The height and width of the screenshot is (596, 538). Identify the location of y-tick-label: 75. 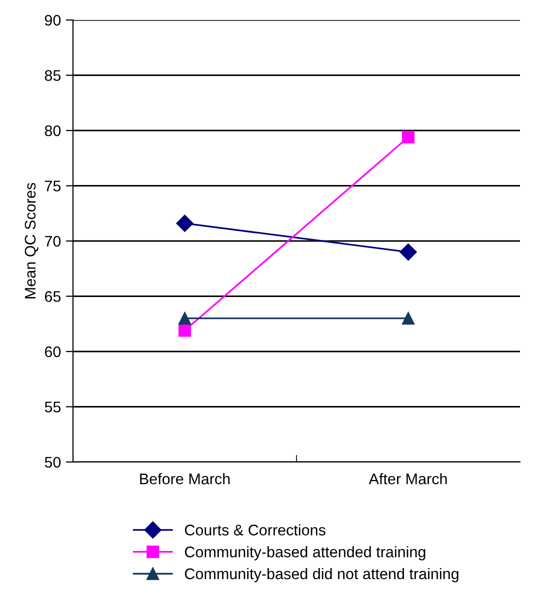
(52, 186).